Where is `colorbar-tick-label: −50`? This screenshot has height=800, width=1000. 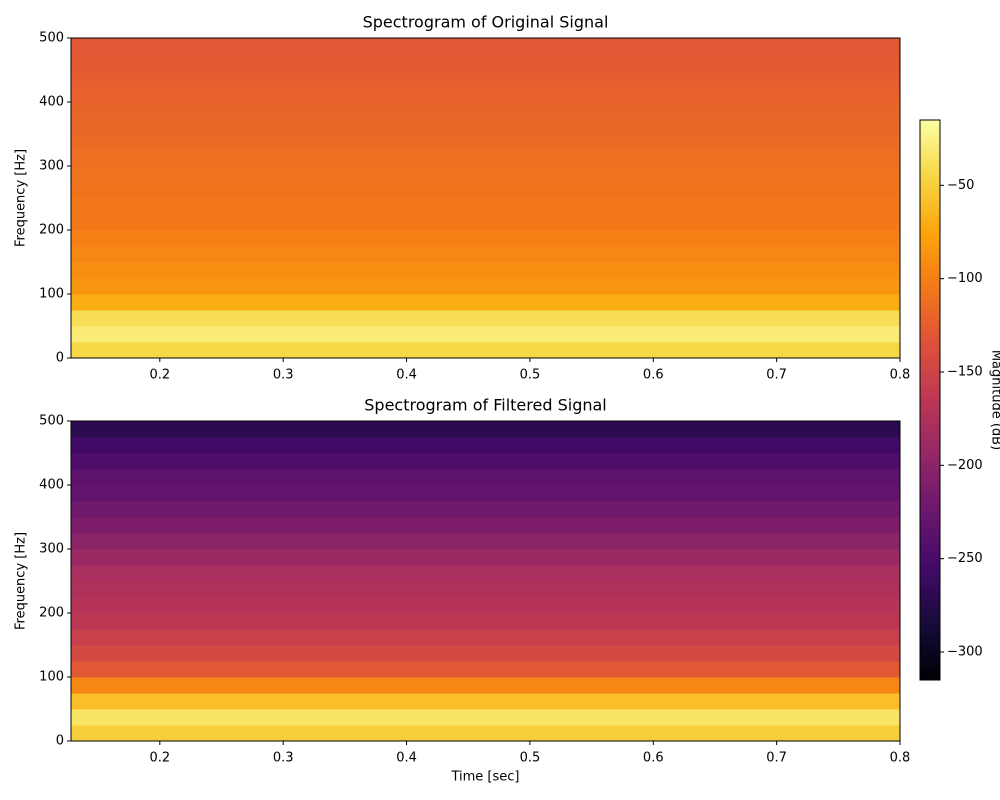 colorbar-tick-label: −50 is located at coordinates (960, 185).